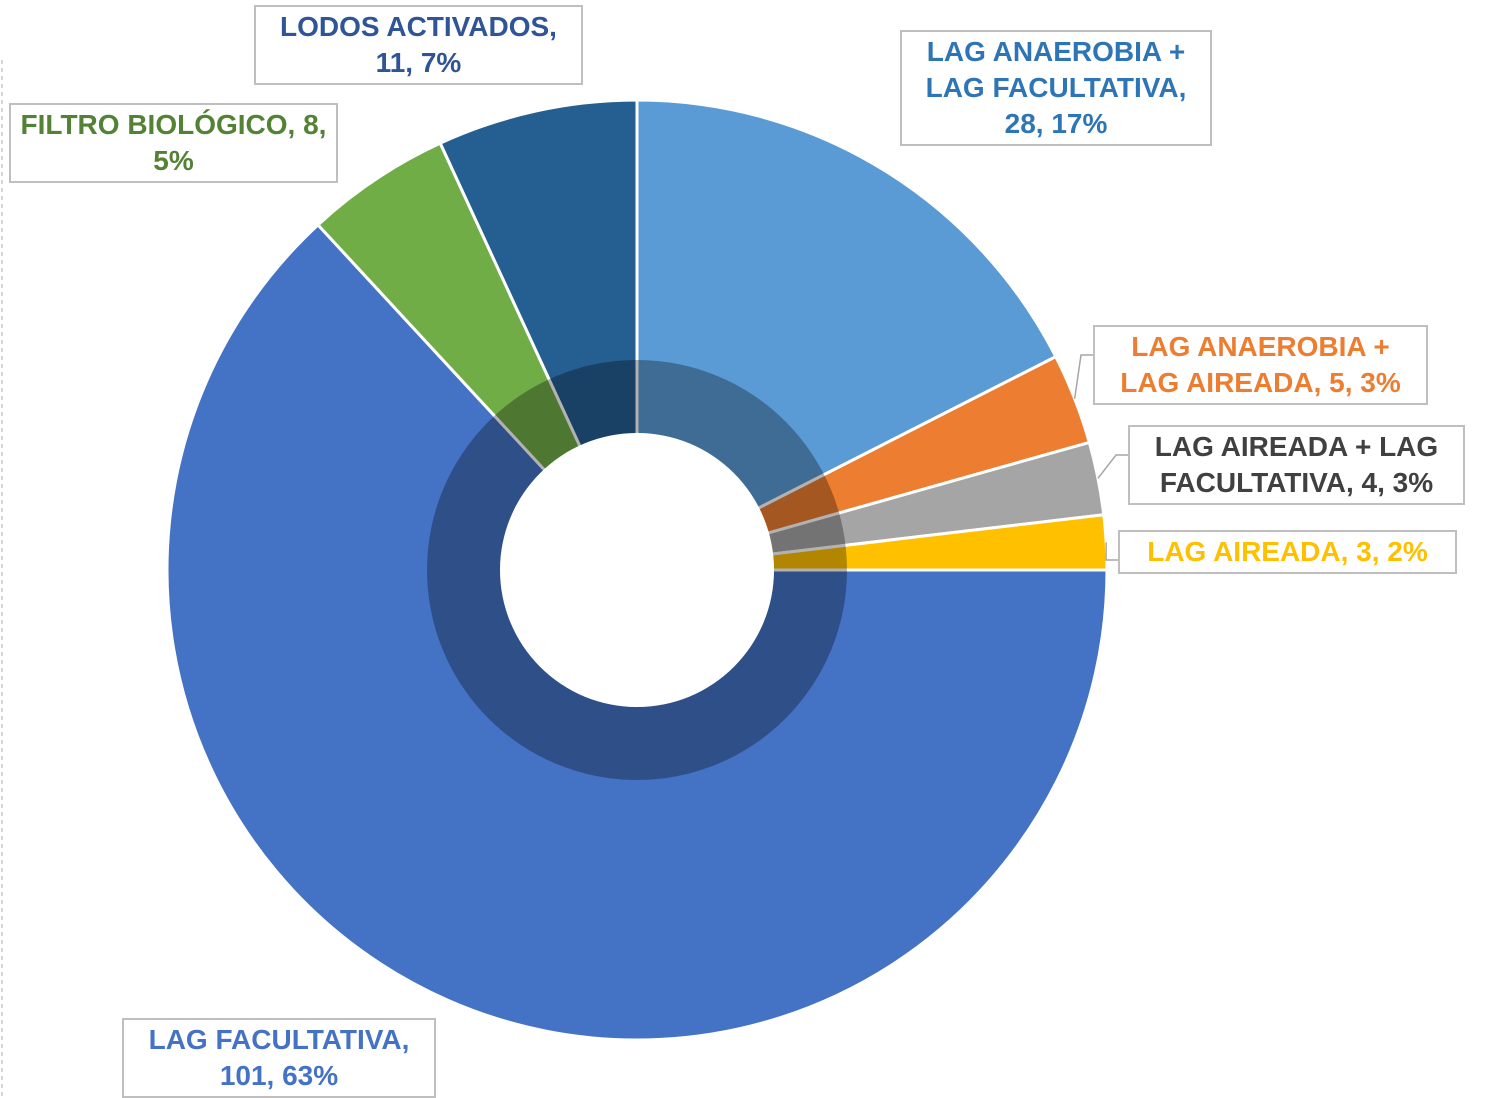 Image resolution: width=1489 pixels, height=1098 pixels. I want to click on data-label: LAG ANAEROBIA + LAG AIREADA, 5, 3%, so click(1260, 365).